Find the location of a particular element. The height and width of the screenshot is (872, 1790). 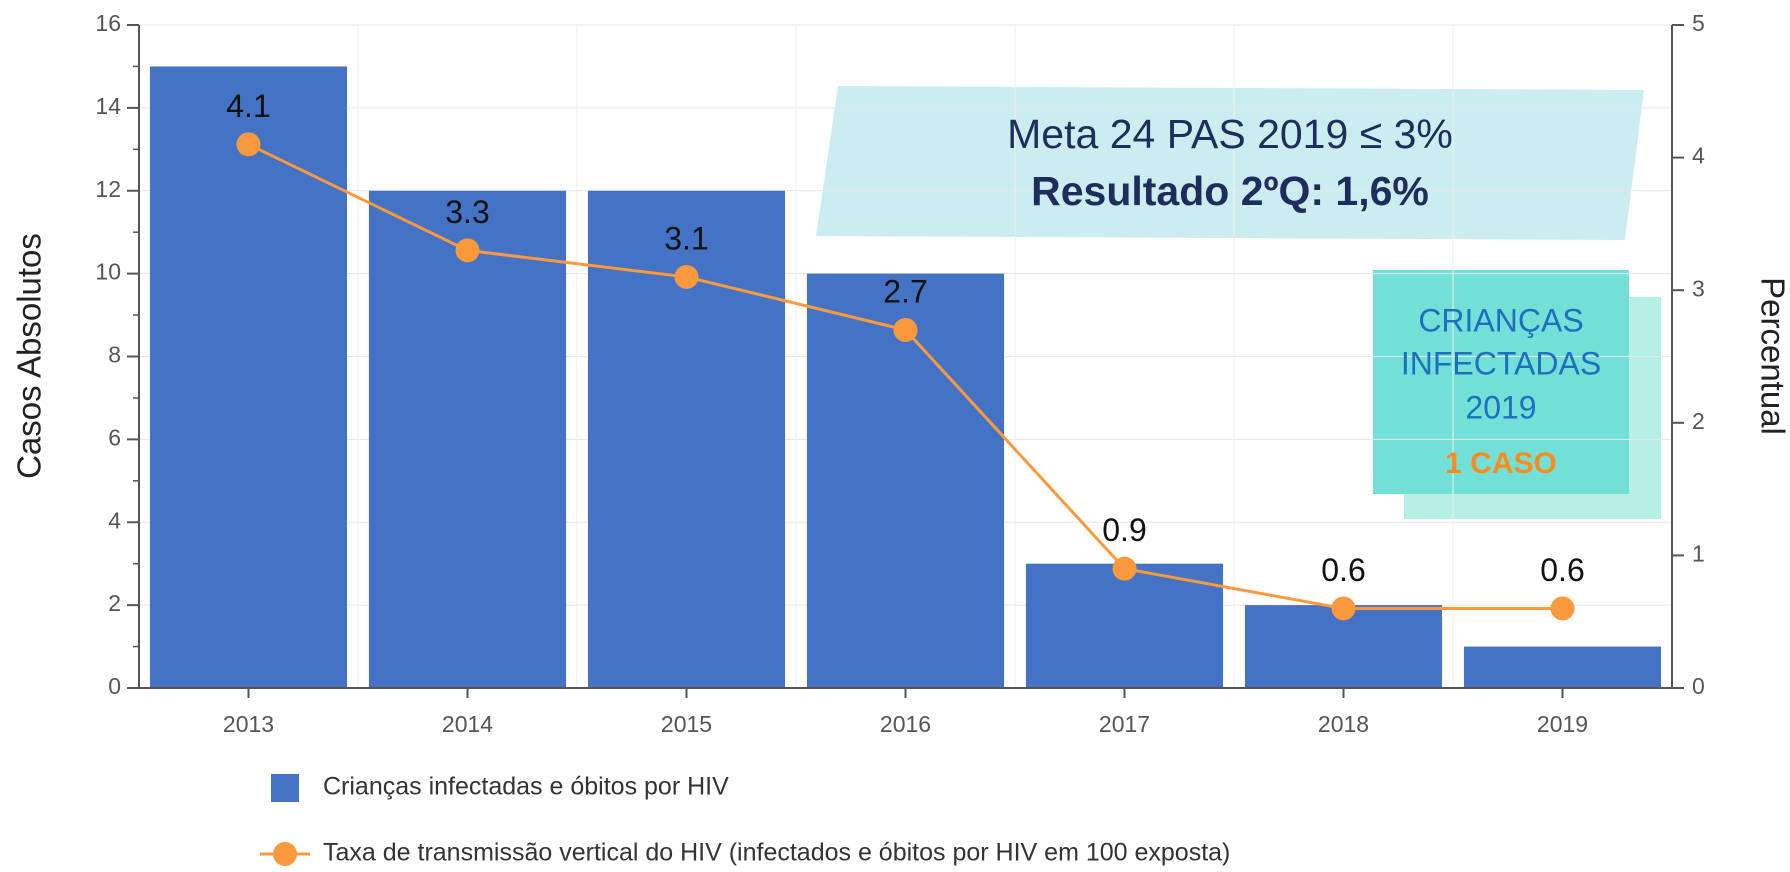

y-tick-label: 12 is located at coordinates (108, 189).